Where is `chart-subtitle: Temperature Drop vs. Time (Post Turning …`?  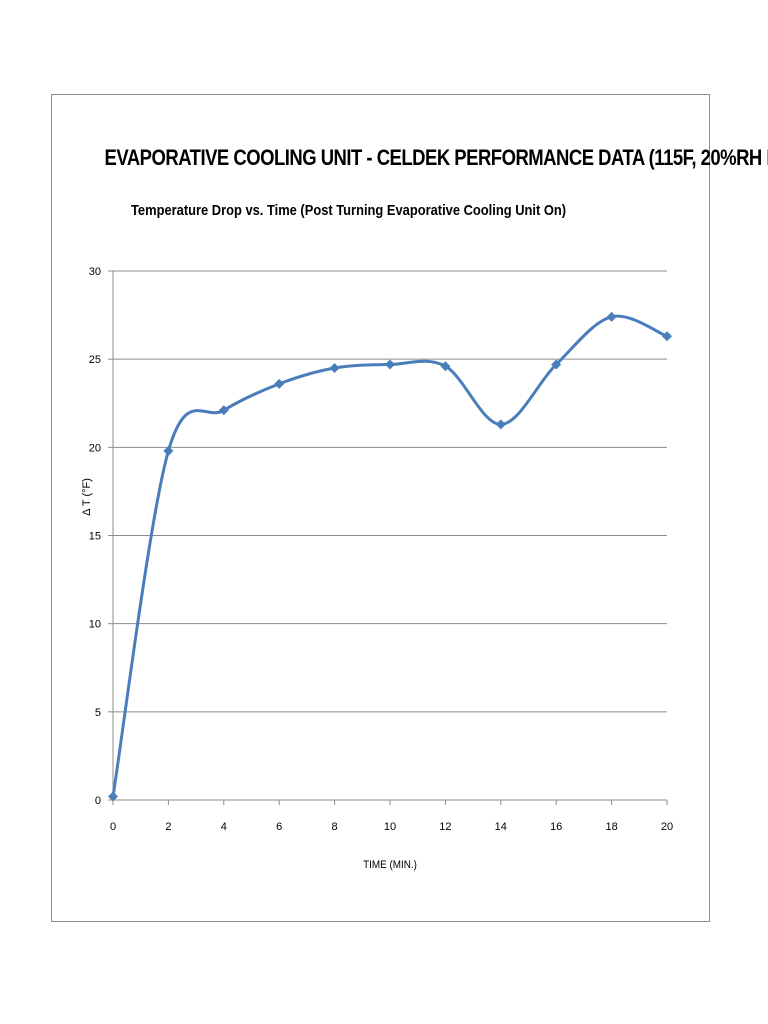 chart-subtitle: Temperature Drop vs. Time (Post Turning … is located at coordinates (349, 210).